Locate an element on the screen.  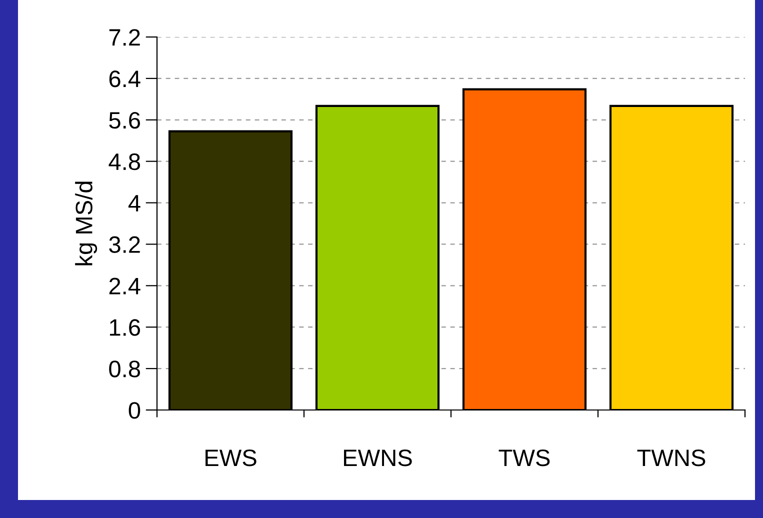
y-tick-label: 7.2 is located at coordinates (124, 37).